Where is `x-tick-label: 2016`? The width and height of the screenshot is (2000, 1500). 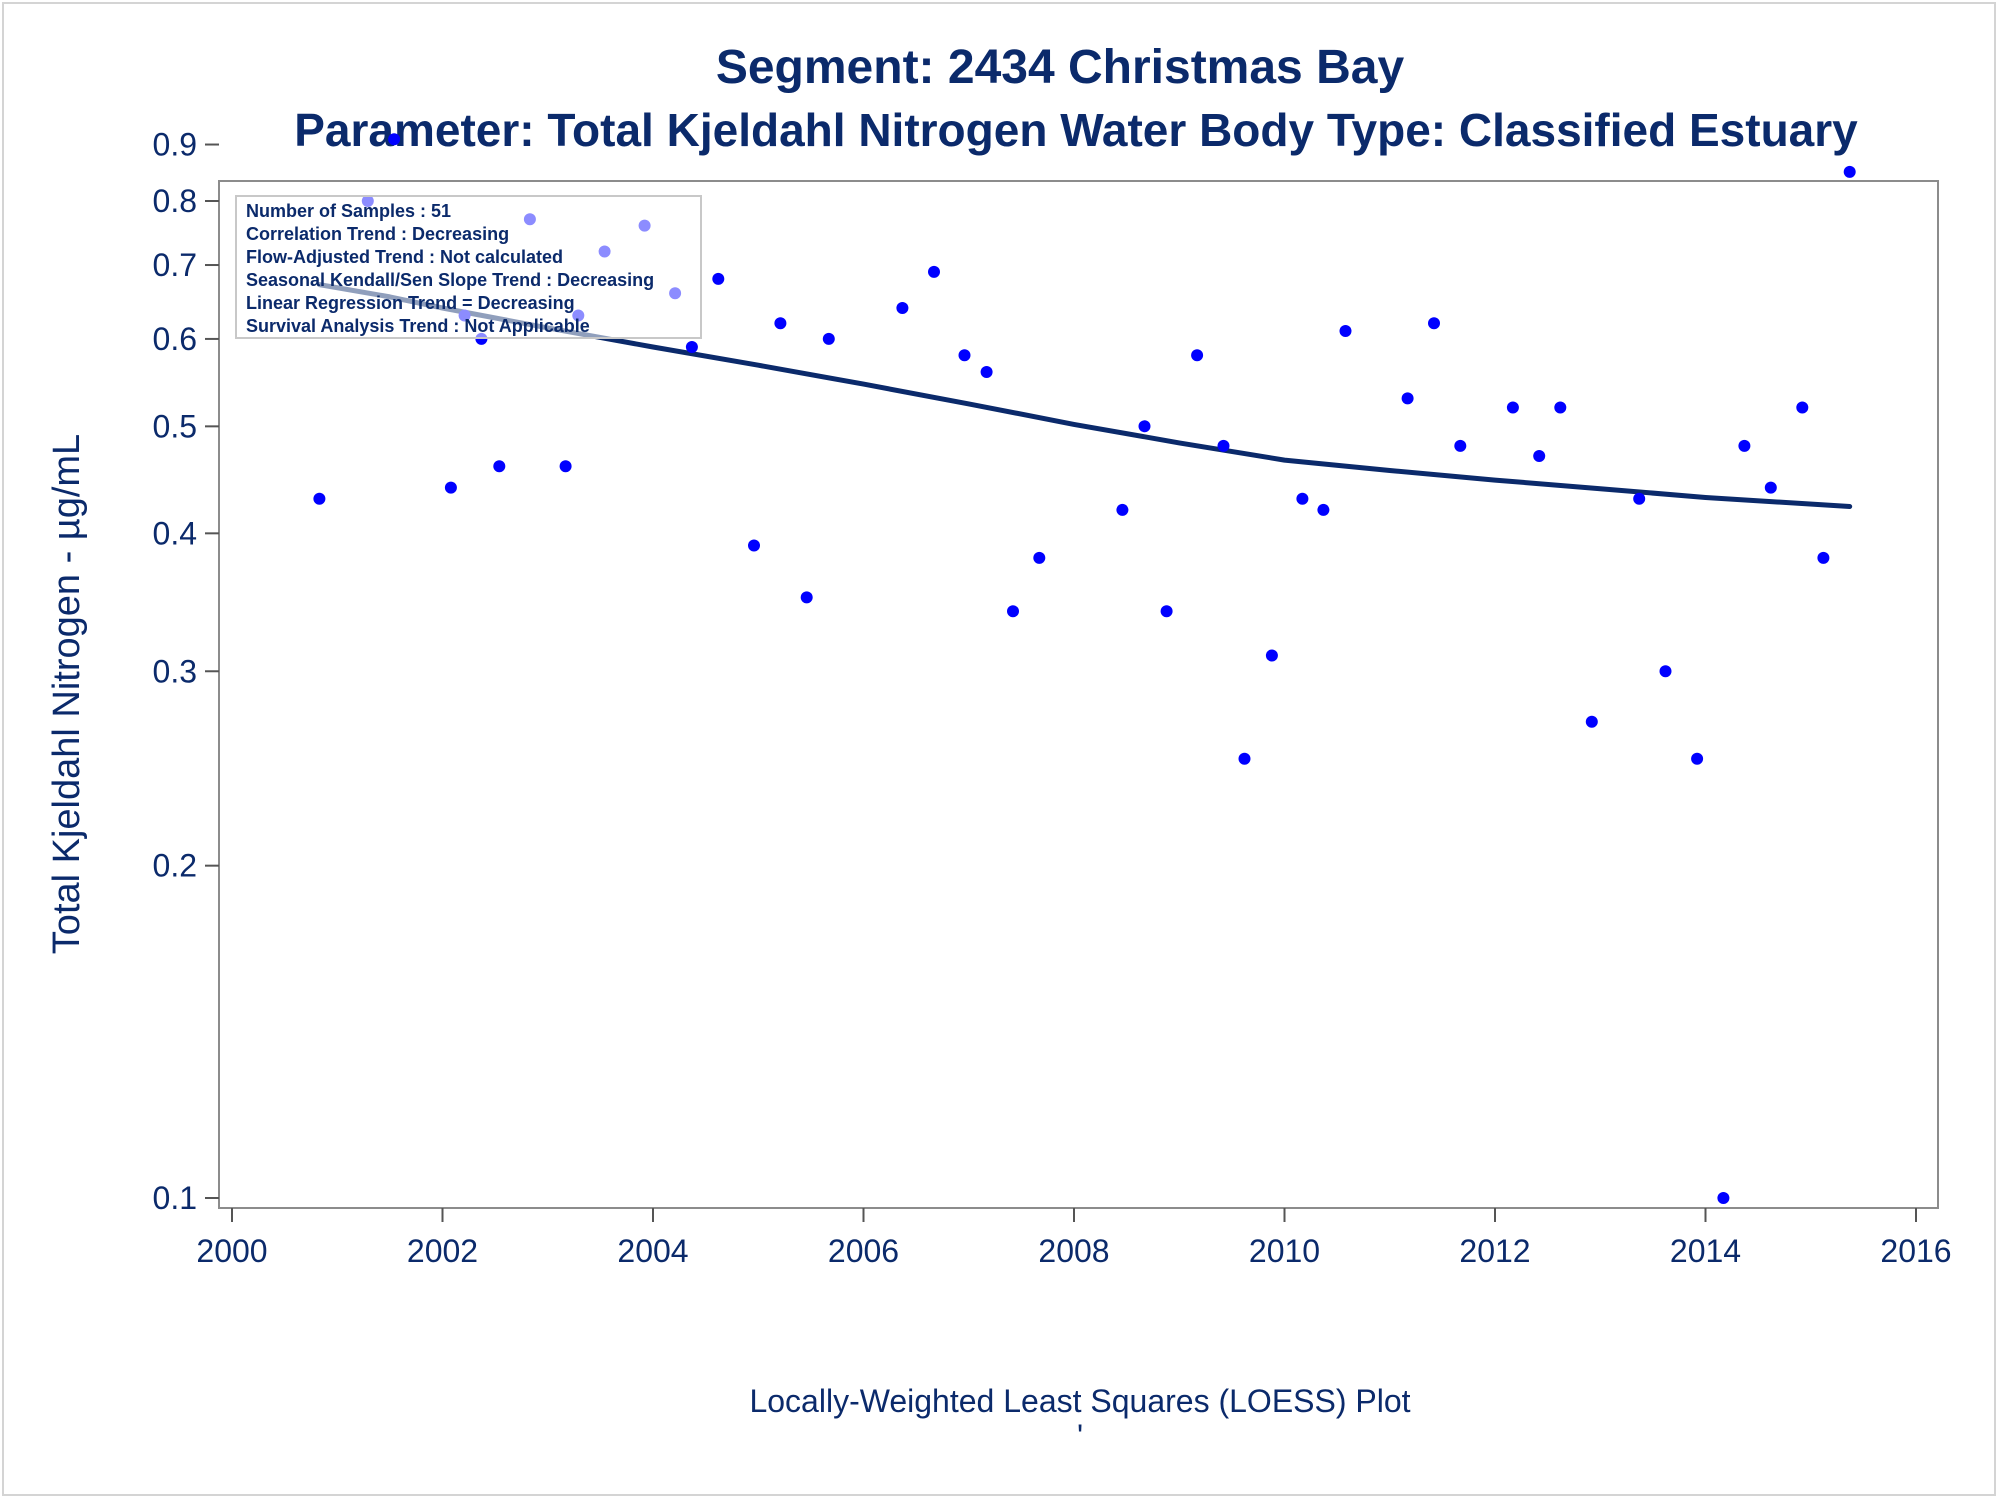
x-tick-label: 2016 is located at coordinates (1915, 1251).